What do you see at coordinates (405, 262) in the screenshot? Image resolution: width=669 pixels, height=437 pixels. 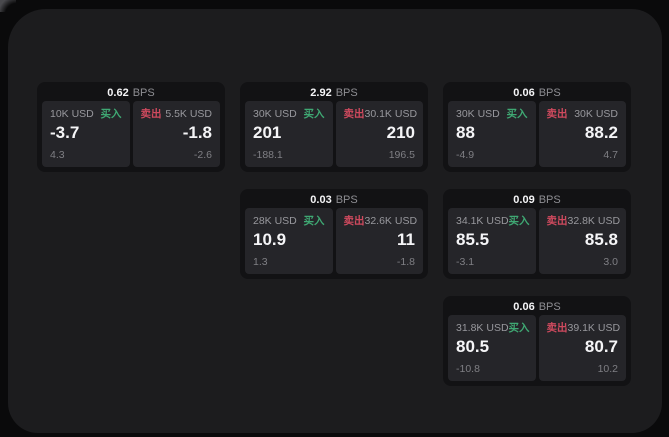 I see `sell-sub-value: -1.8` at bounding box center [405, 262].